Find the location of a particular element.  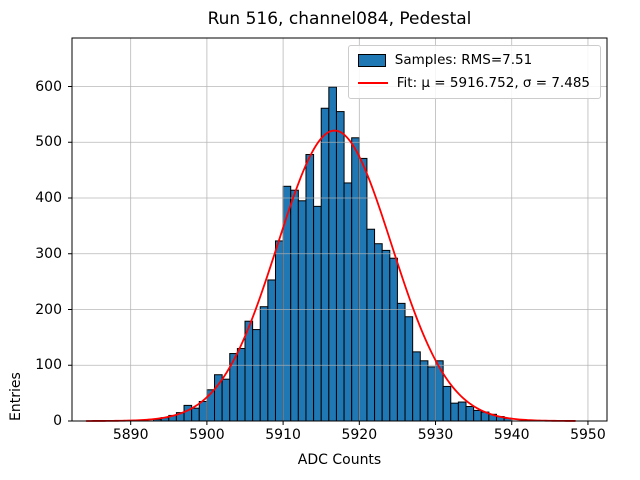

legend-fit-label: Fit: μ = 5916.752, σ = 7.485 is located at coordinates (493, 83).